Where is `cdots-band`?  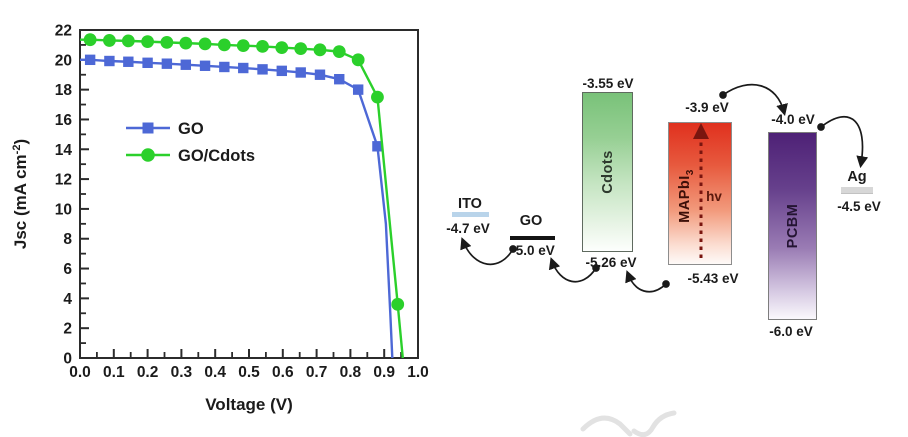 cdots-band is located at coordinates (607, 172).